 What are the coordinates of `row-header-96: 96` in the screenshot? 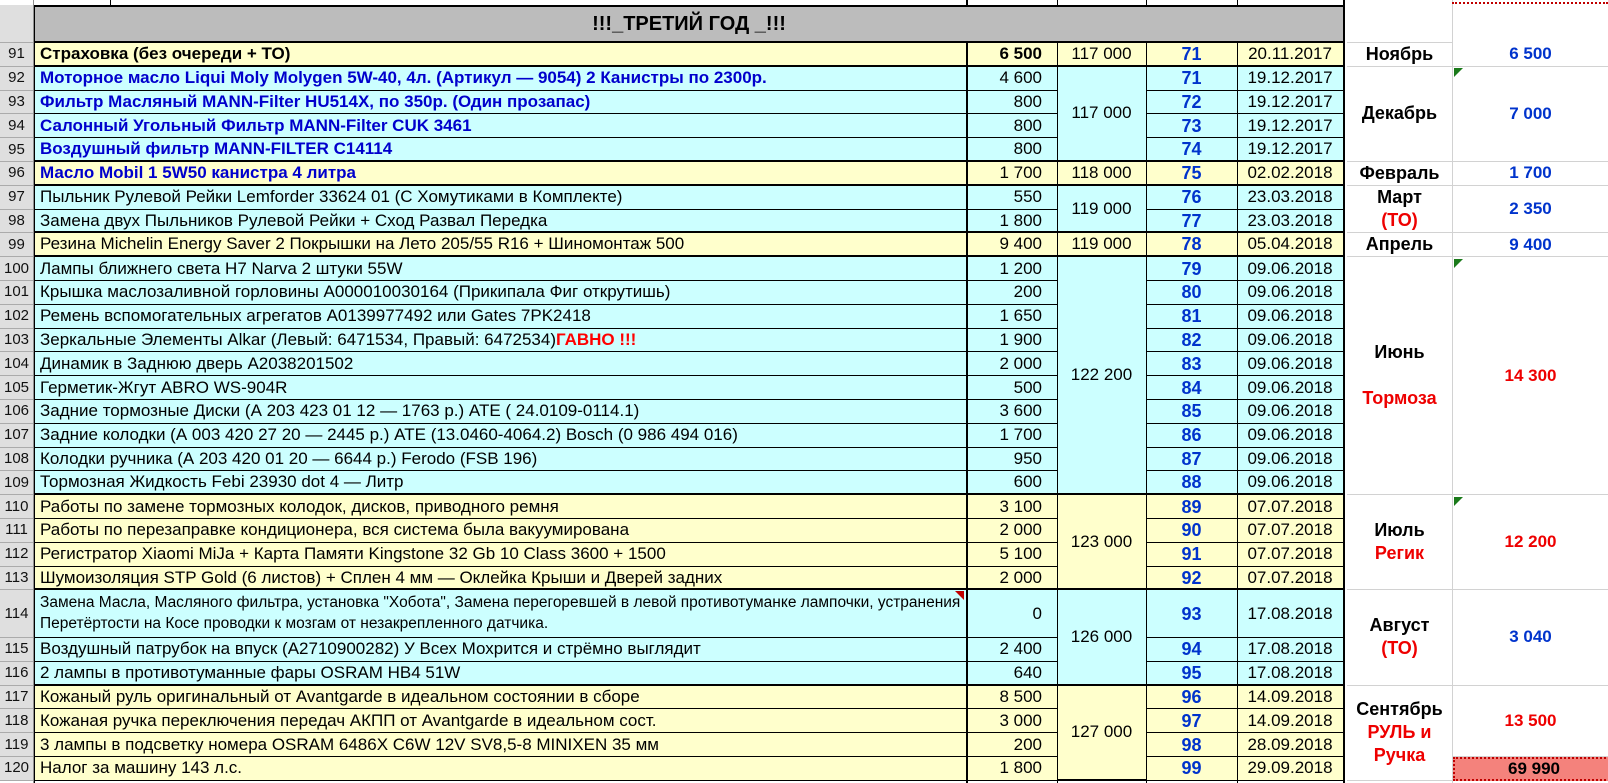 It's located at (16, 174).